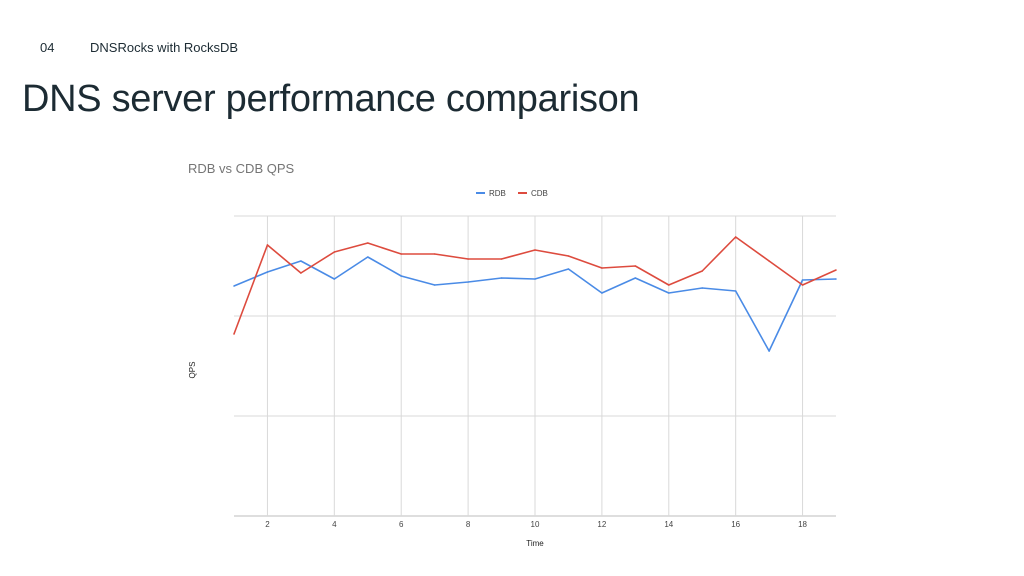 The width and height of the screenshot is (1024, 576). I want to click on x-axis-ticks: 2 4 6 8 10 12 14 16 18, so click(536, 524).